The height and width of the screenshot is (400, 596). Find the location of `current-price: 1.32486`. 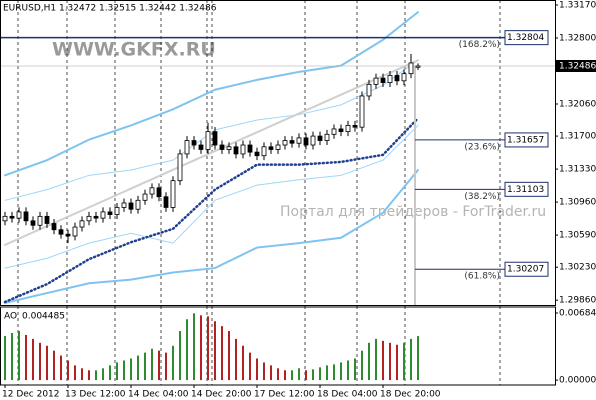

current-price: 1.32486 is located at coordinates (577, 66).